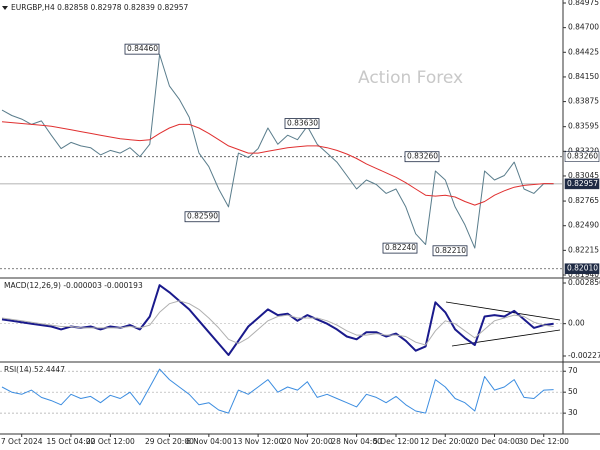  What do you see at coordinates (73, 285) in the screenshot?
I see `macd-header: MACD(12,26,9) -0.000003 -0.000193` at bounding box center [73, 285].